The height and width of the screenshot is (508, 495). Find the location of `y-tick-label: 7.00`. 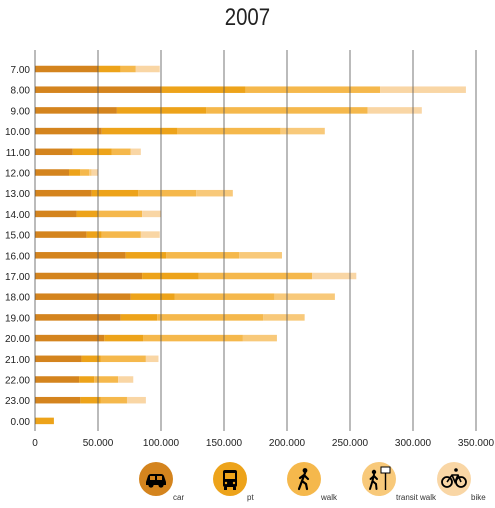

y-tick-label: 7.00 is located at coordinates (21, 70).